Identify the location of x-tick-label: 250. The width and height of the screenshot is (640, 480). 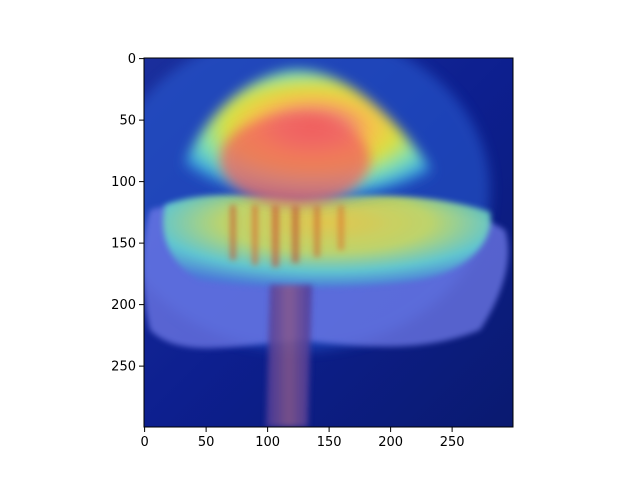
(452, 442).